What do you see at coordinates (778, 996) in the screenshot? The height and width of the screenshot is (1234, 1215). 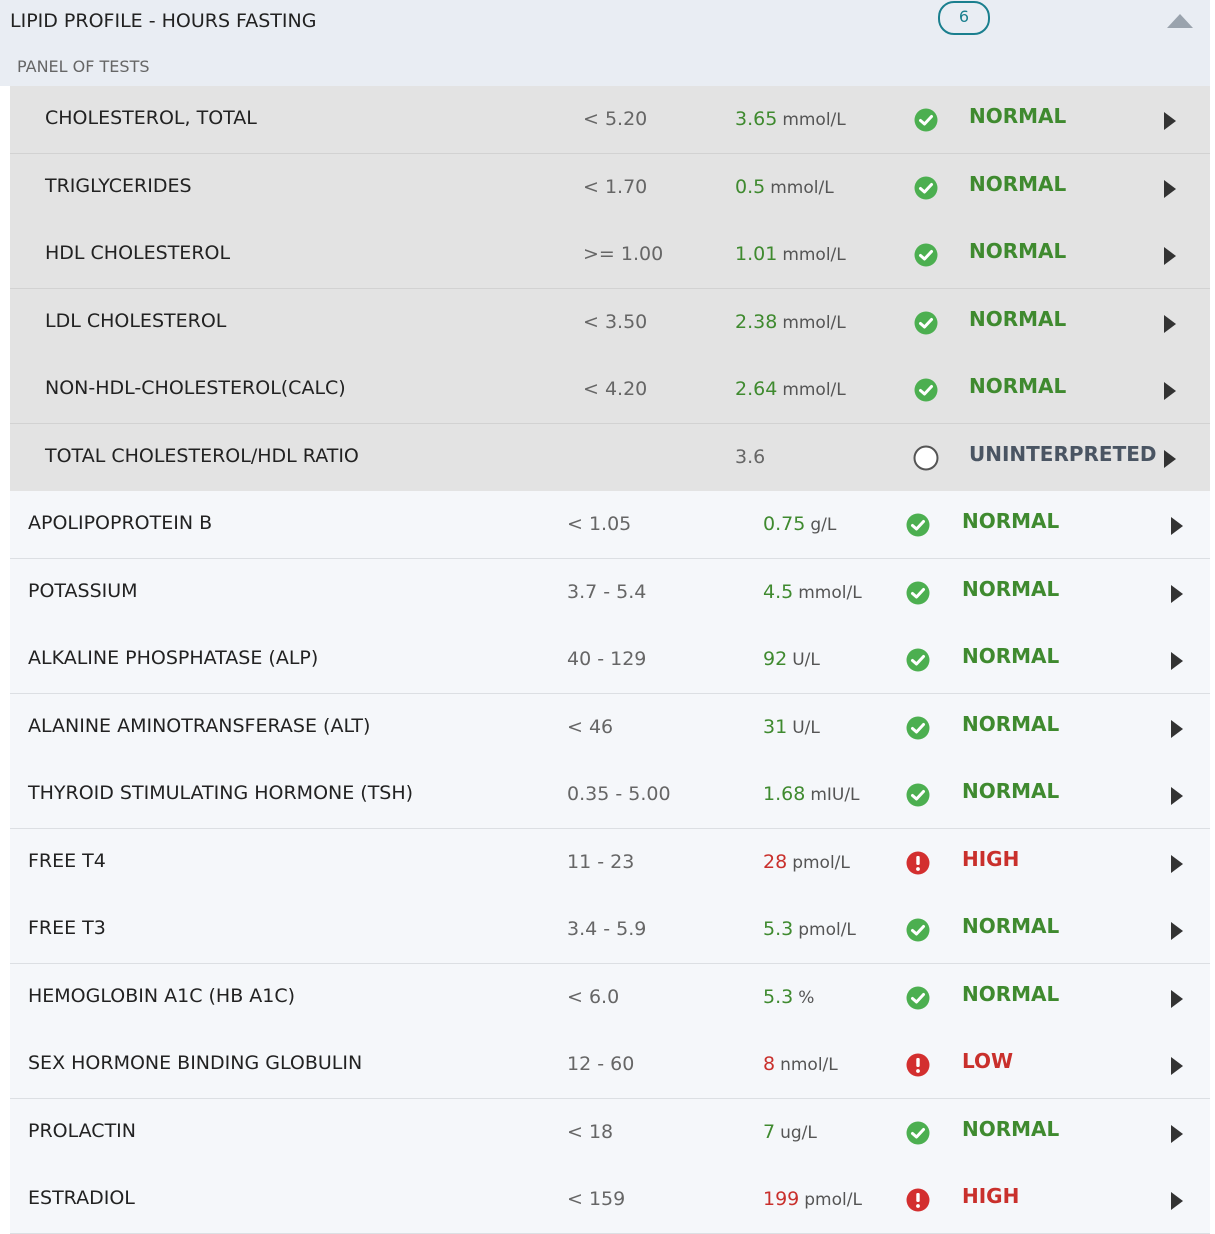 I see `value-number: 5.3` at bounding box center [778, 996].